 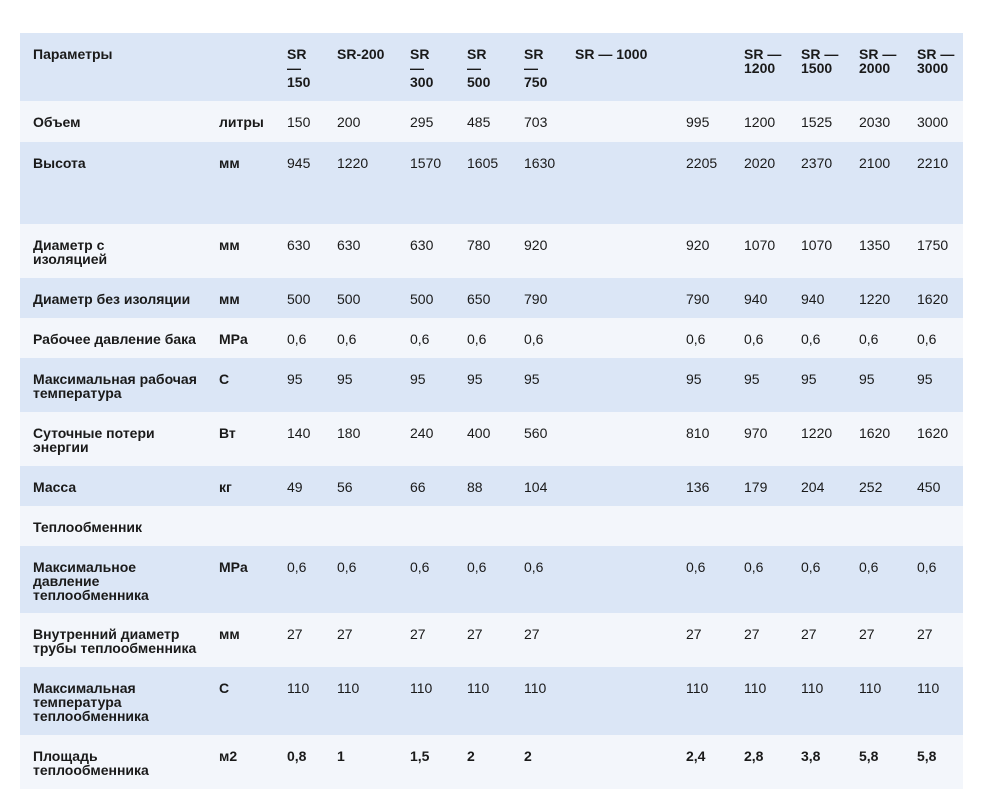 What do you see at coordinates (875, 433) in the screenshot?
I see `table-cell: 1620` at bounding box center [875, 433].